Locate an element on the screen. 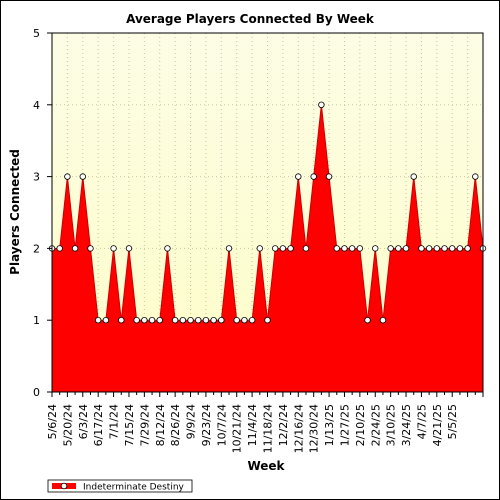 The width and height of the screenshot is (500, 500). x-tick-label: 3/24/25 is located at coordinates (406, 425).